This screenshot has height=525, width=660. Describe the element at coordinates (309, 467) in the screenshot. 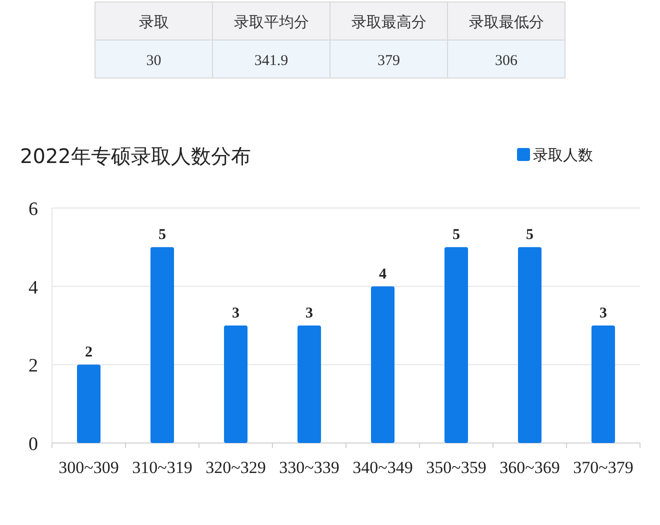

I see `x-tick-label: 330~339` at that location.